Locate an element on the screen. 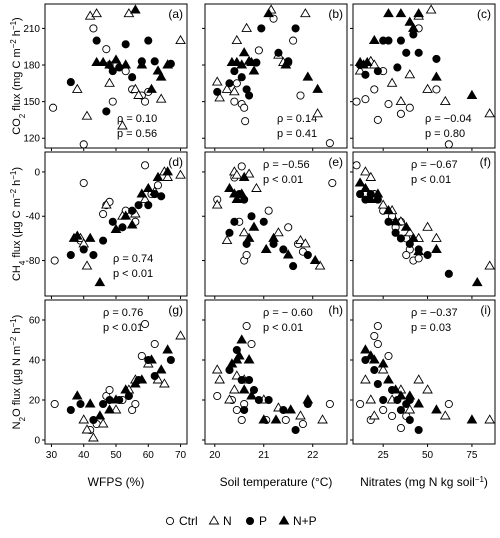  x-tick-label: 30 is located at coordinates (52, 455).